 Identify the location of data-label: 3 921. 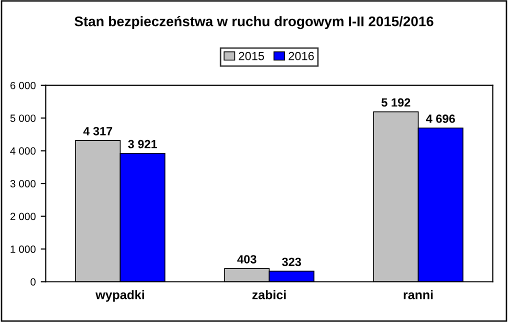
(143, 144).